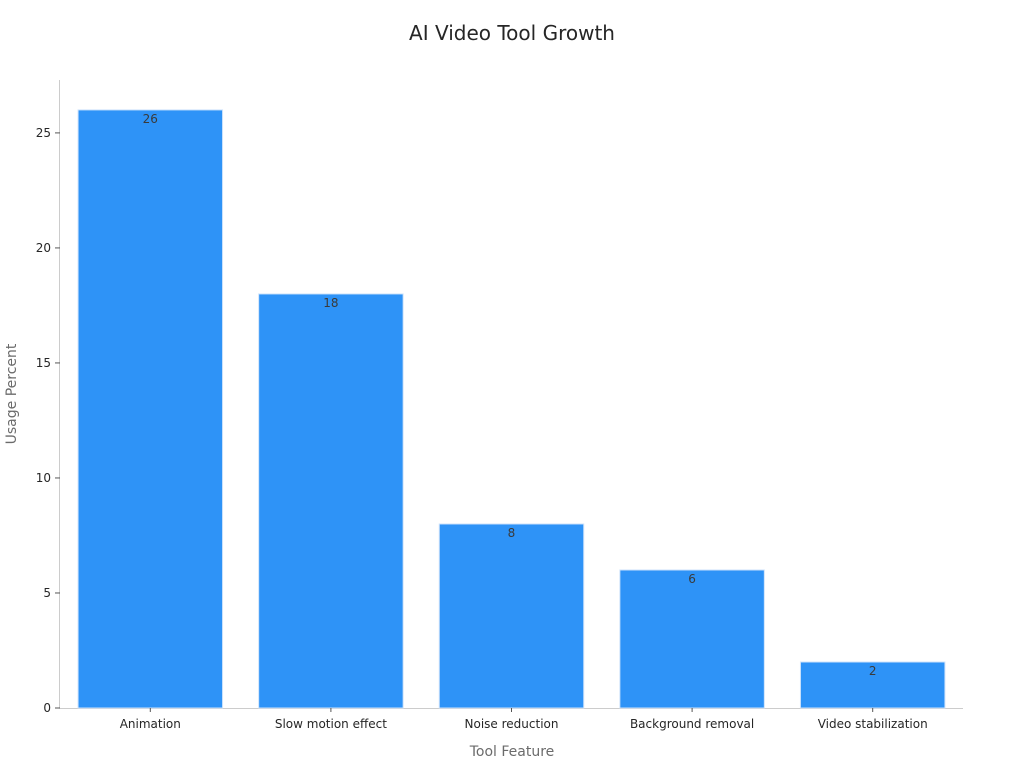 The width and height of the screenshot is (1024, 768). What do you see at coordinates (512, 724) in the screenshot?
I see `x-tick-label: Noise reduction` at bounding box center [512, 724].